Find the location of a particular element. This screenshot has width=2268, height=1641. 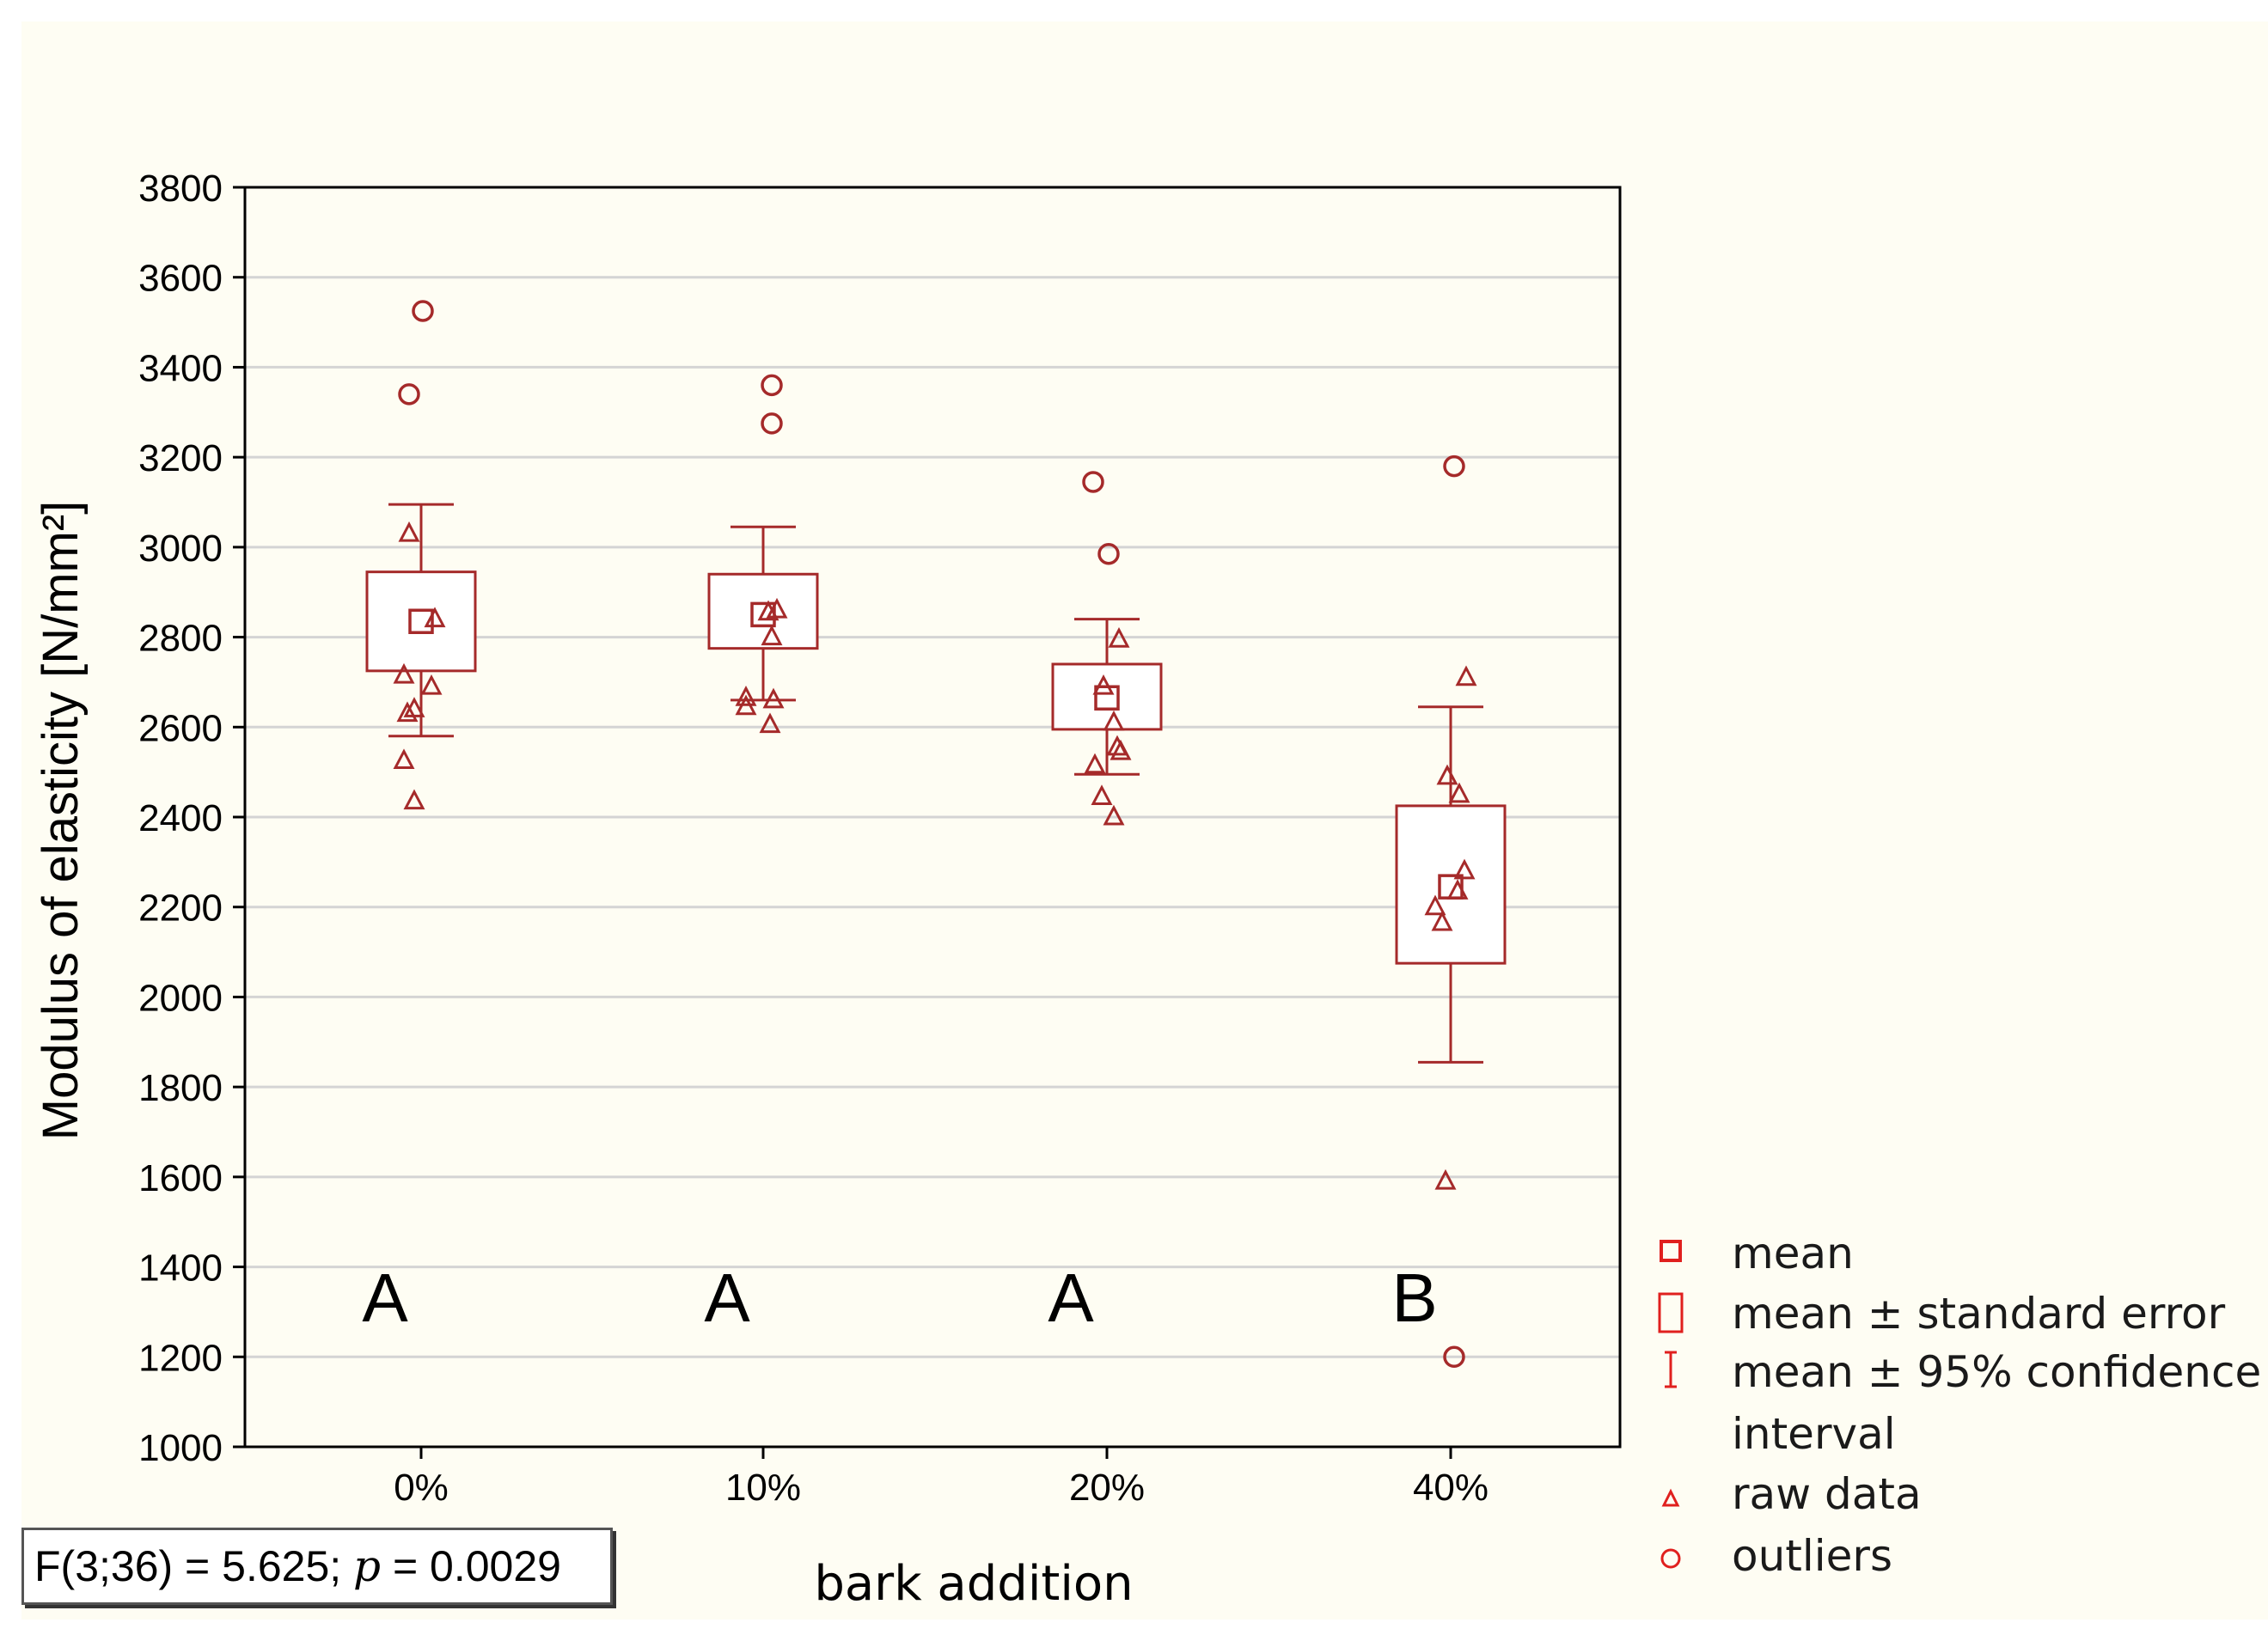

x-tick-label-0: 0% is located at coordinates (421, 1488).